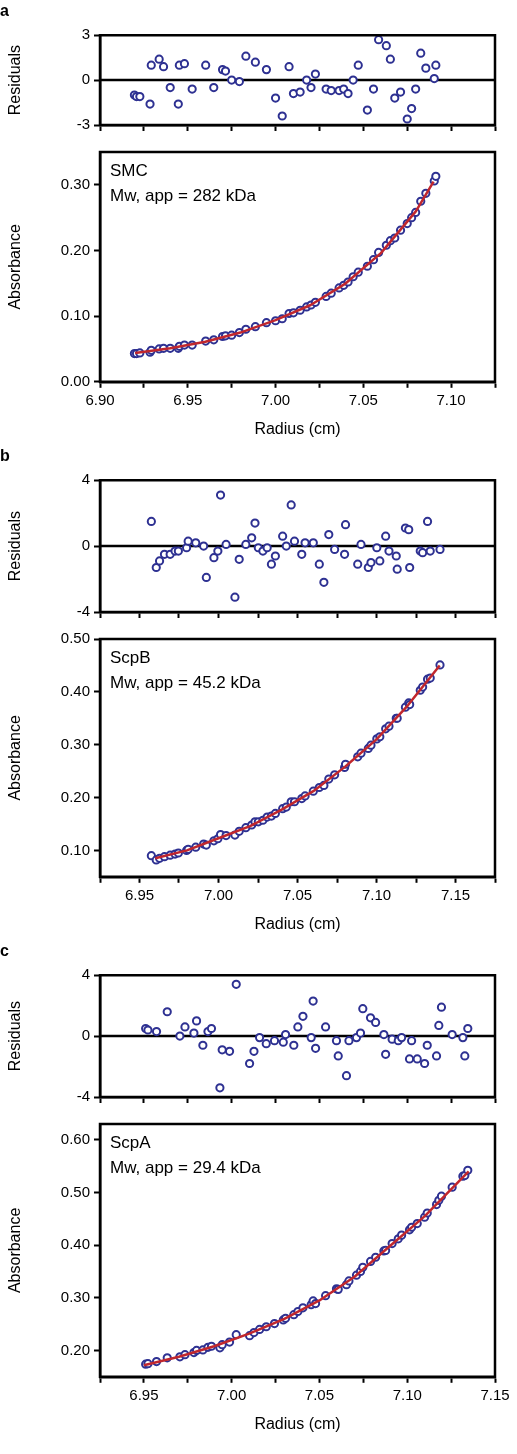 This screenshot has height=1454, width=517. Describe the element at coordinates (130, 657) in the screenshot. I see `annotation: ScpB` at that location.